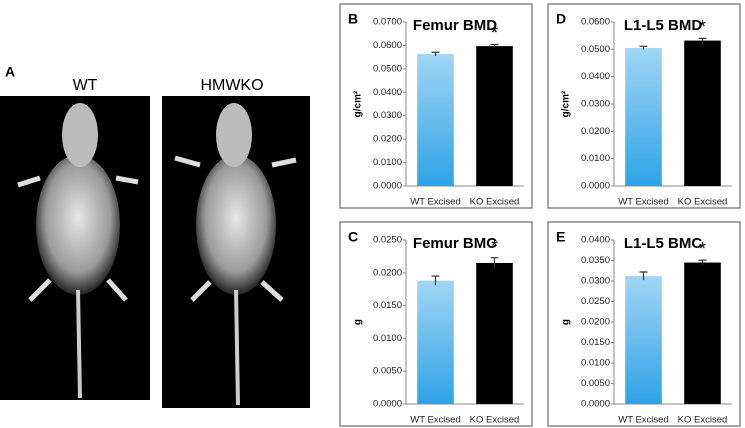  Describe the element at coordinates (561, 19) in the screenshot. I see `panel-label: D` at that location.